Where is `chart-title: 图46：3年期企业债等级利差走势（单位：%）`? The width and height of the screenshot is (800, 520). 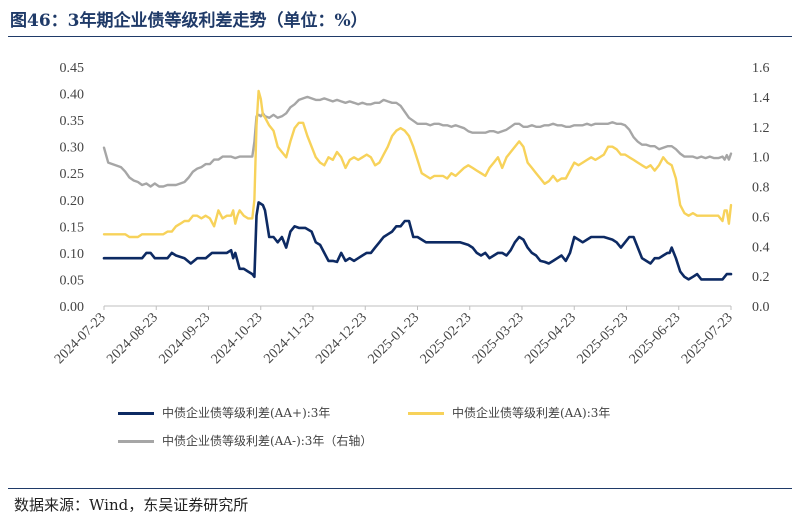
chart-title: 图46：3年期企业债等级利差走势（单位：%） is located at coordinates (189, 21).